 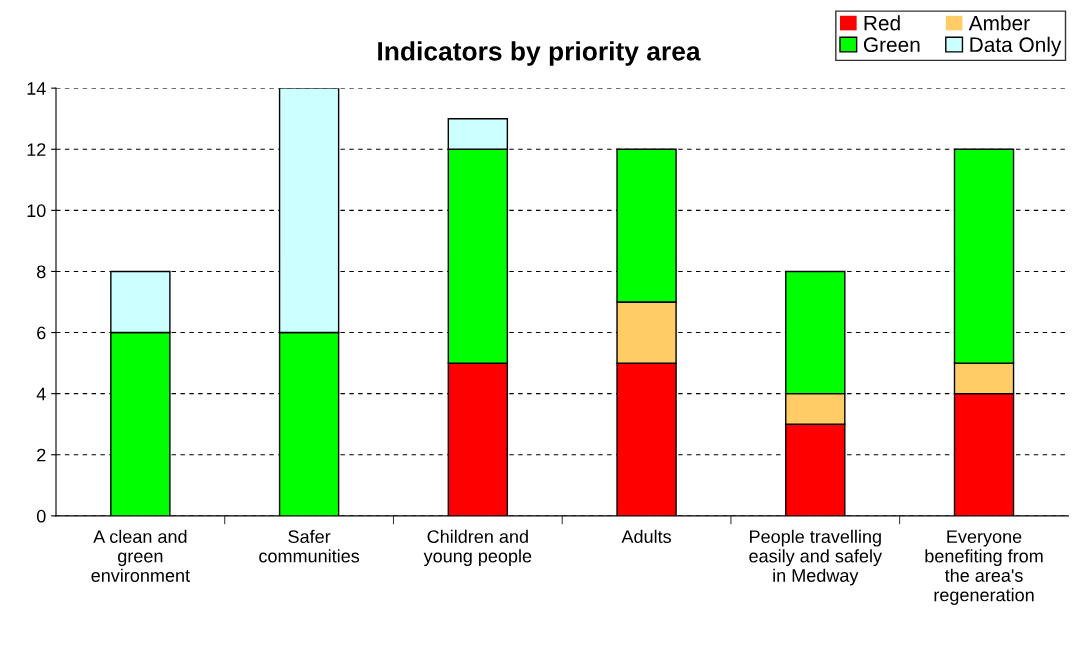 I want to click on legend-label: Red, so click(x=882, y=23).